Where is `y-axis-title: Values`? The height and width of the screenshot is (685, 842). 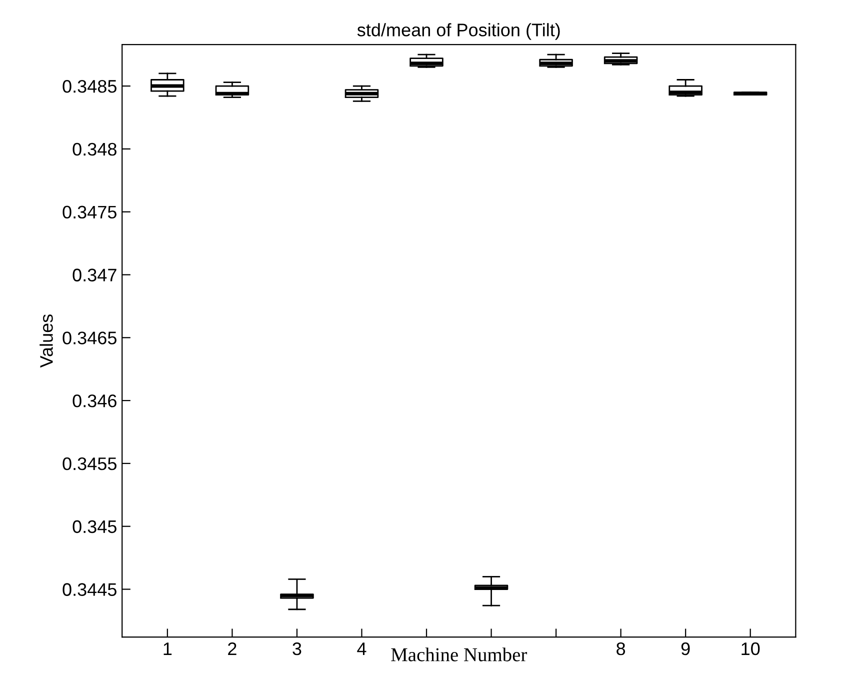 y-axis-title: Values is located at coordinates (46, 341).